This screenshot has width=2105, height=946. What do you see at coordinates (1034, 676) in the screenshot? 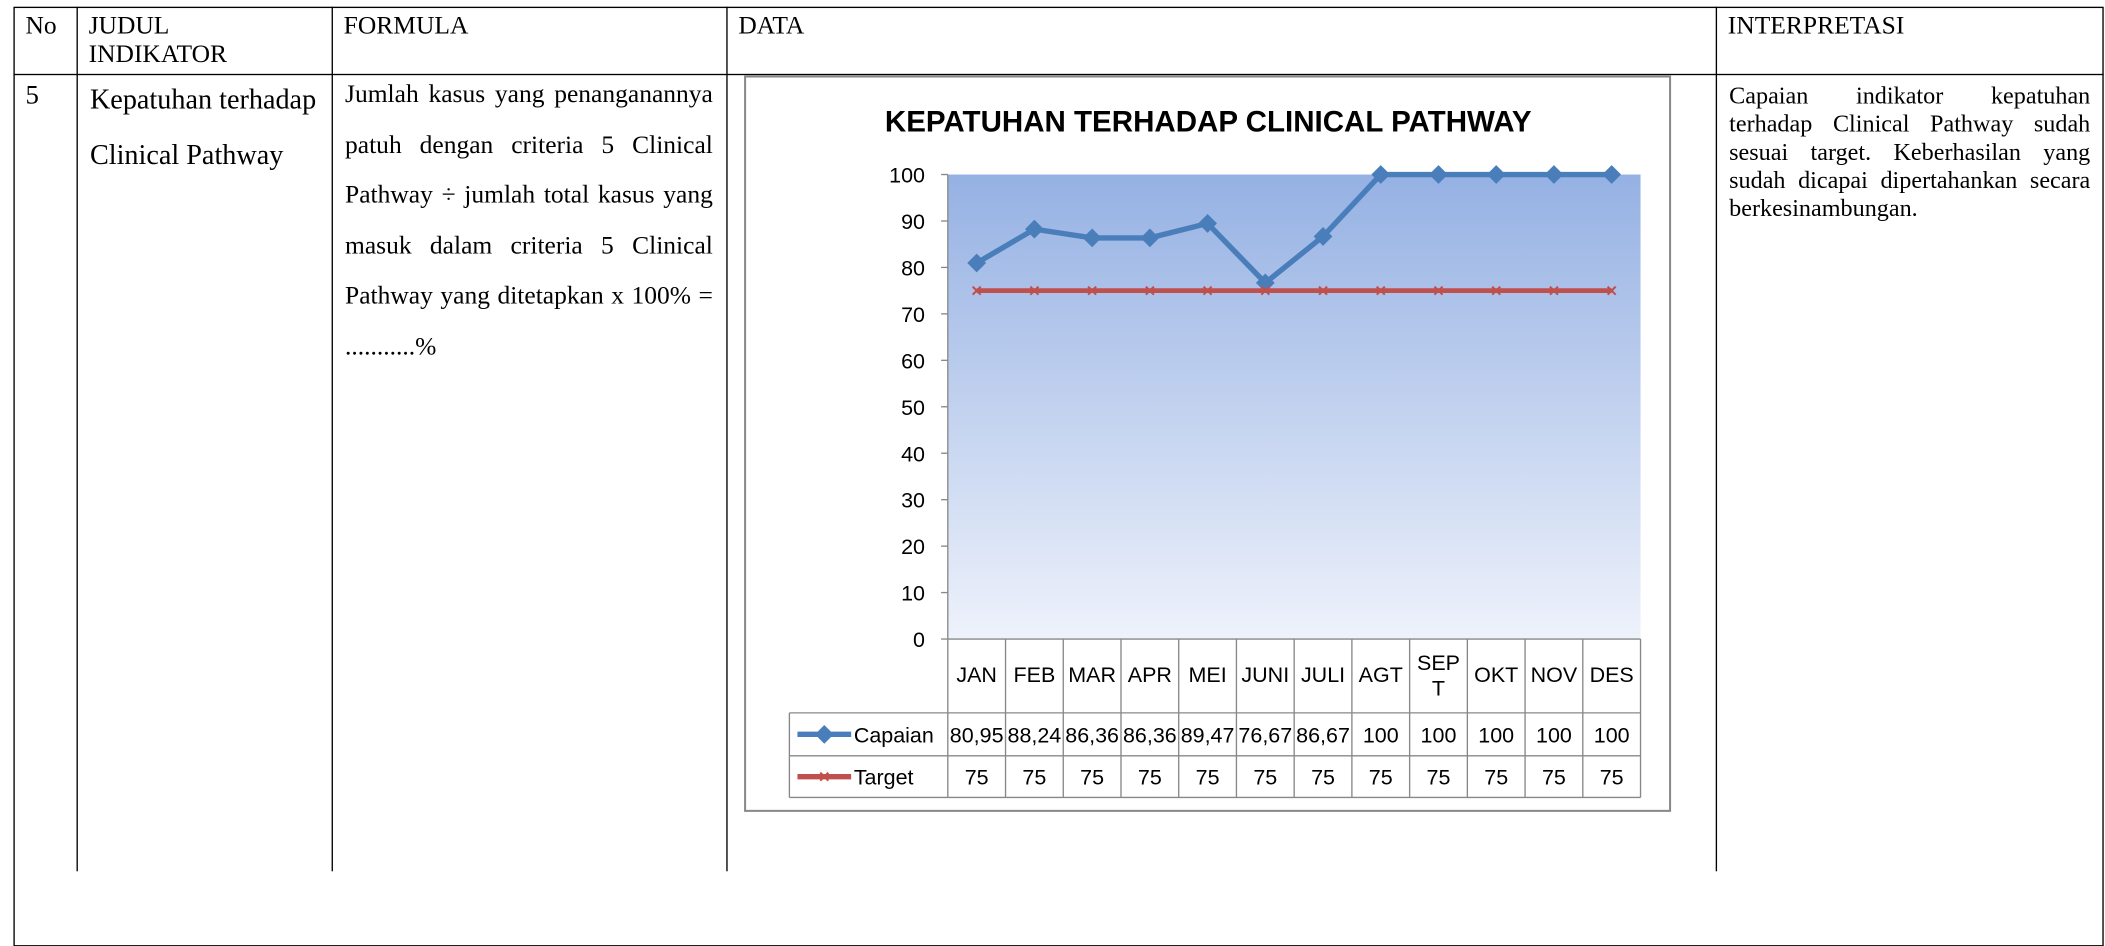
I see `x-tick-label: FEB` at bounding box center [1034, 676].